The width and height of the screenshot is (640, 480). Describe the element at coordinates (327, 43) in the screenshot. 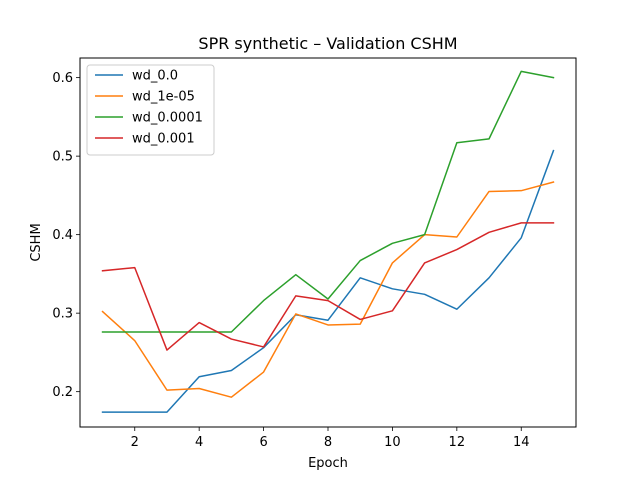

I see `chart-title: SPR synthetic – Validation CSHM` at that location.